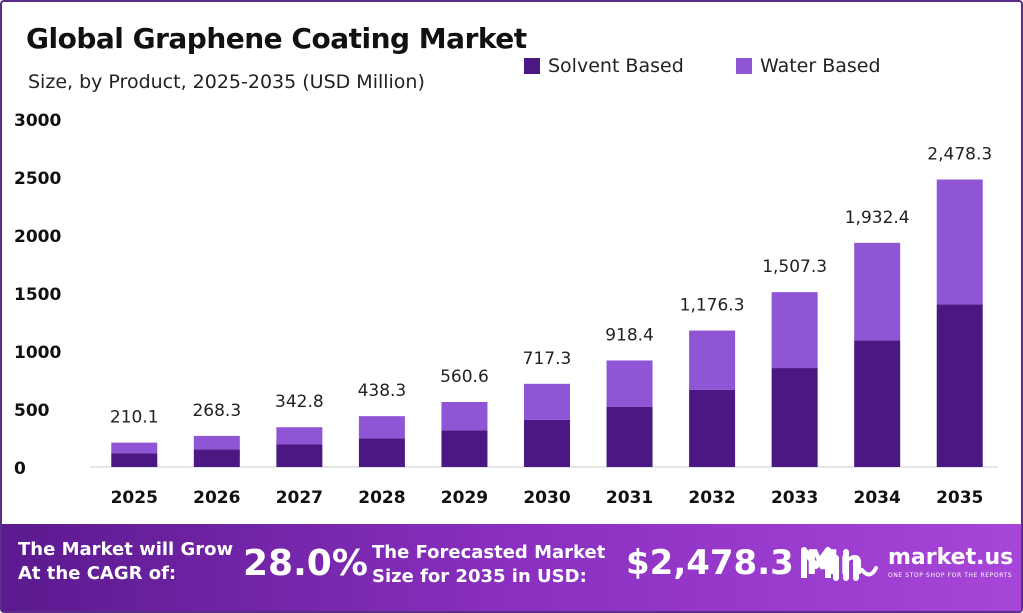 The image size is (1023, 613). What do you see at coordinates (744, 66) in the screenshot?
I see `legend-swatch-water` at bounding box center [744, 66].